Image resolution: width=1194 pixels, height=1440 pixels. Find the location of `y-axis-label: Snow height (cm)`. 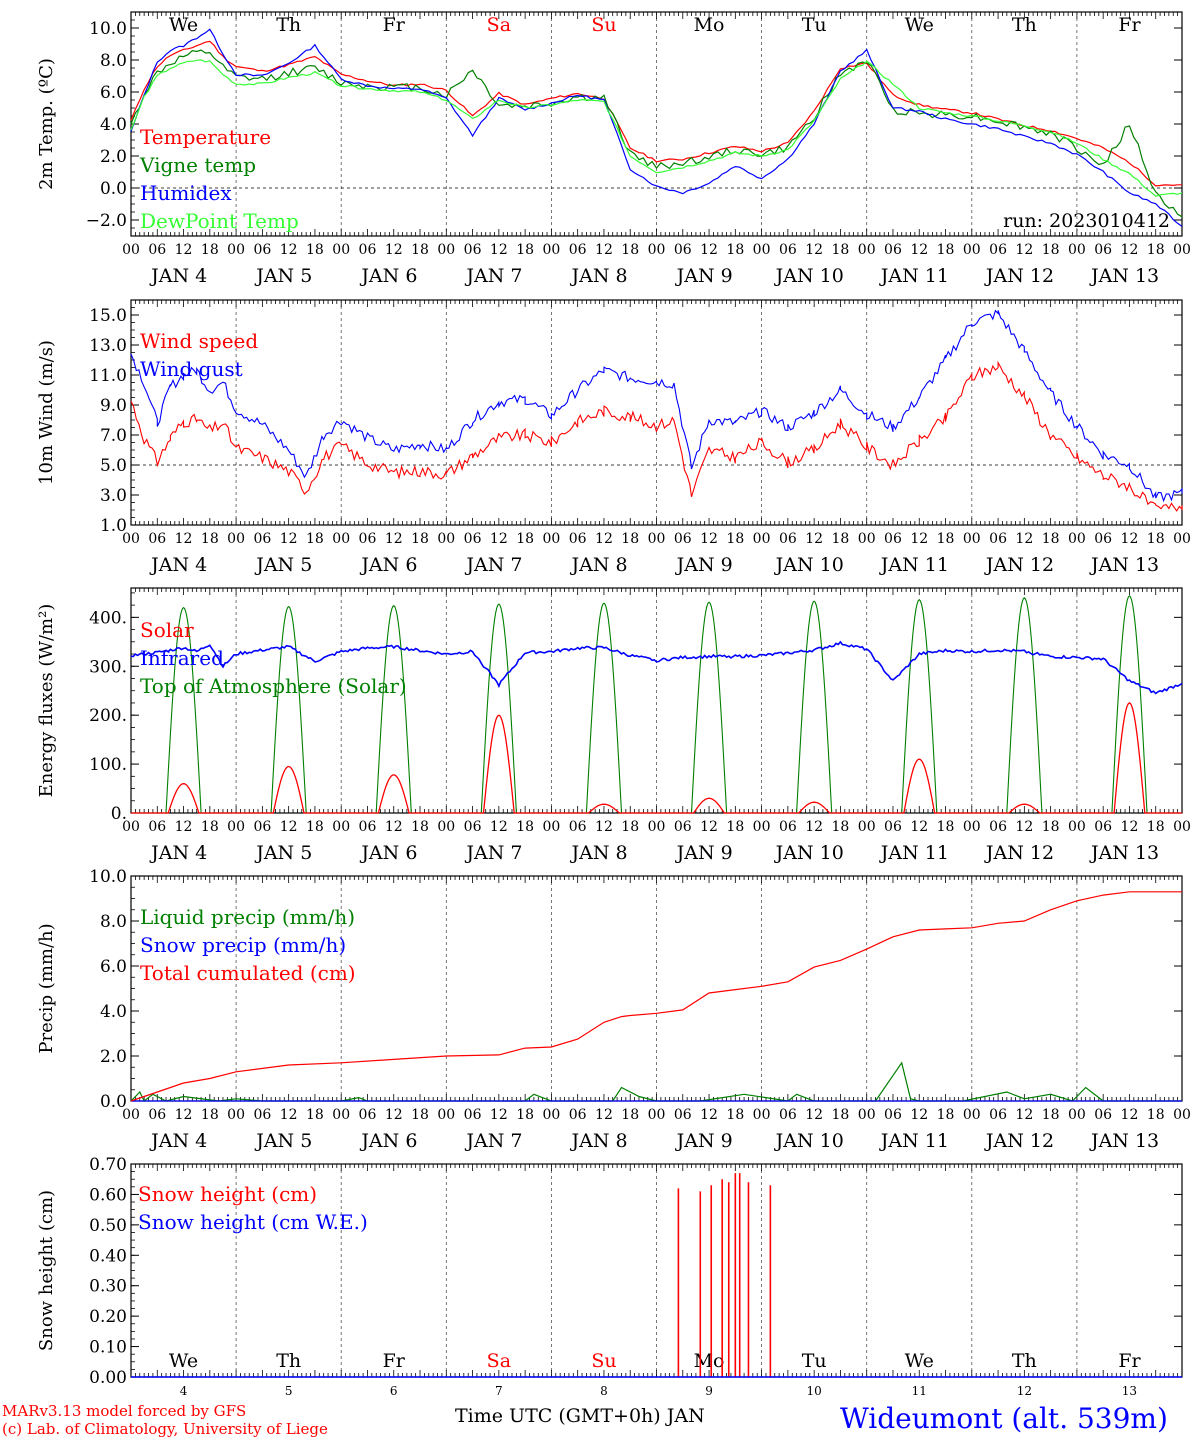

y-axis-label: Snow height (cm) is located at coordinates (46, 1270).